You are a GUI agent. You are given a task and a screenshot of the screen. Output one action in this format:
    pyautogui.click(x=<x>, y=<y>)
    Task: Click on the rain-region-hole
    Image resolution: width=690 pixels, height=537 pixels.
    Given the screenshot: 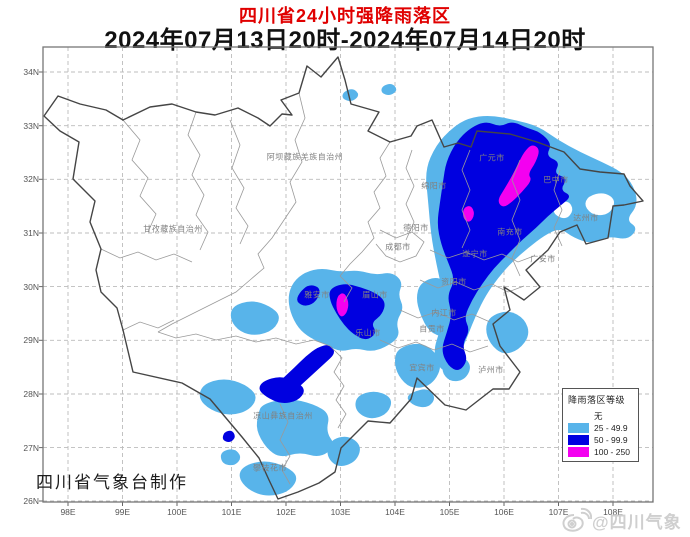 What is the action you would take?
    pyautogui.click(x=599, y=204)
    